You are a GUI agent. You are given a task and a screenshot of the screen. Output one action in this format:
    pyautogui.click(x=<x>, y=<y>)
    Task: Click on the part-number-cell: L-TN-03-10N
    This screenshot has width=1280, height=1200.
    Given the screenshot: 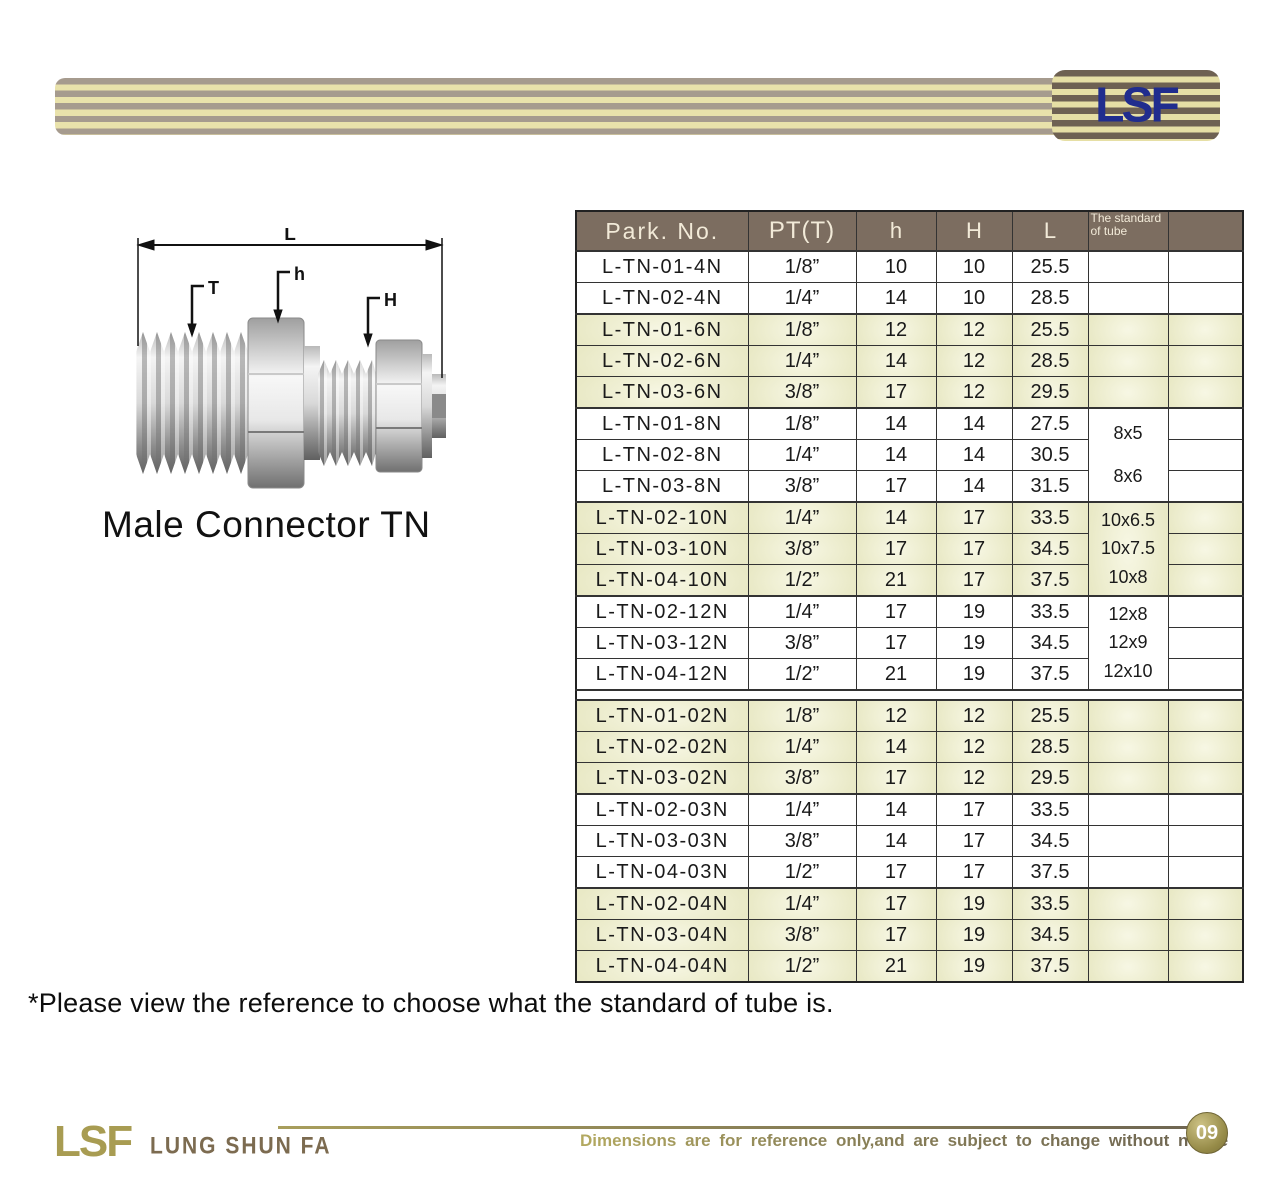 What is the action you would take?
    pyautogui.click(x=662, y=549)
    